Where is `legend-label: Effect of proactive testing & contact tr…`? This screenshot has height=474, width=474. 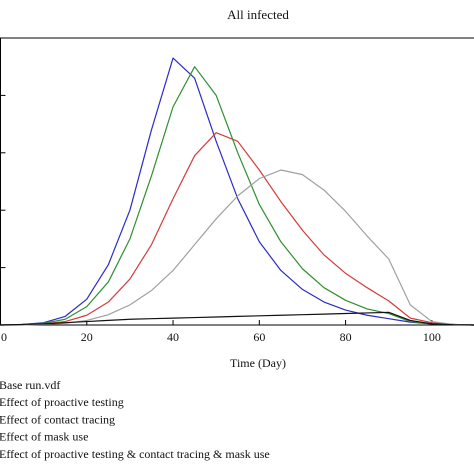
legend-label: Effect of proactive testing & contact tr… is located at coordinates (135, 454).